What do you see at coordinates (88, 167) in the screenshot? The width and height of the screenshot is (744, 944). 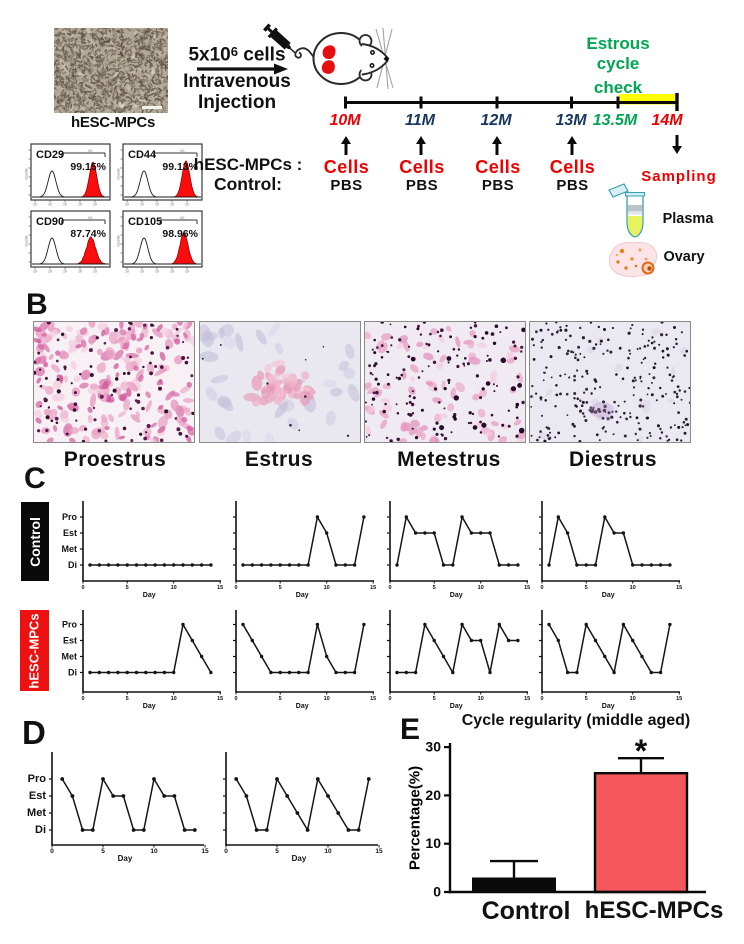 I see `svg-text: 99.15%` at bounding box center [88, 167].